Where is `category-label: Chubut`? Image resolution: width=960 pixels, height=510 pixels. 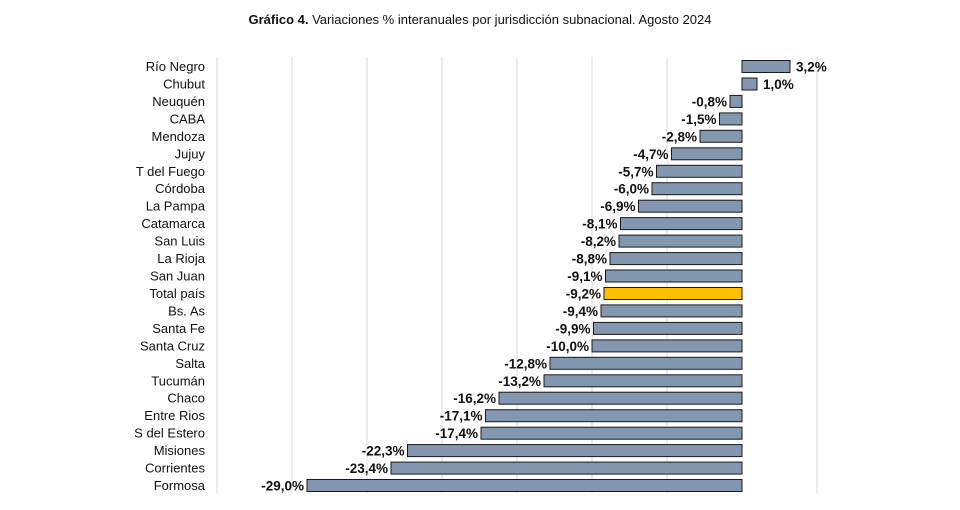
category-label: Chubut is located at coordinates (184, 84).